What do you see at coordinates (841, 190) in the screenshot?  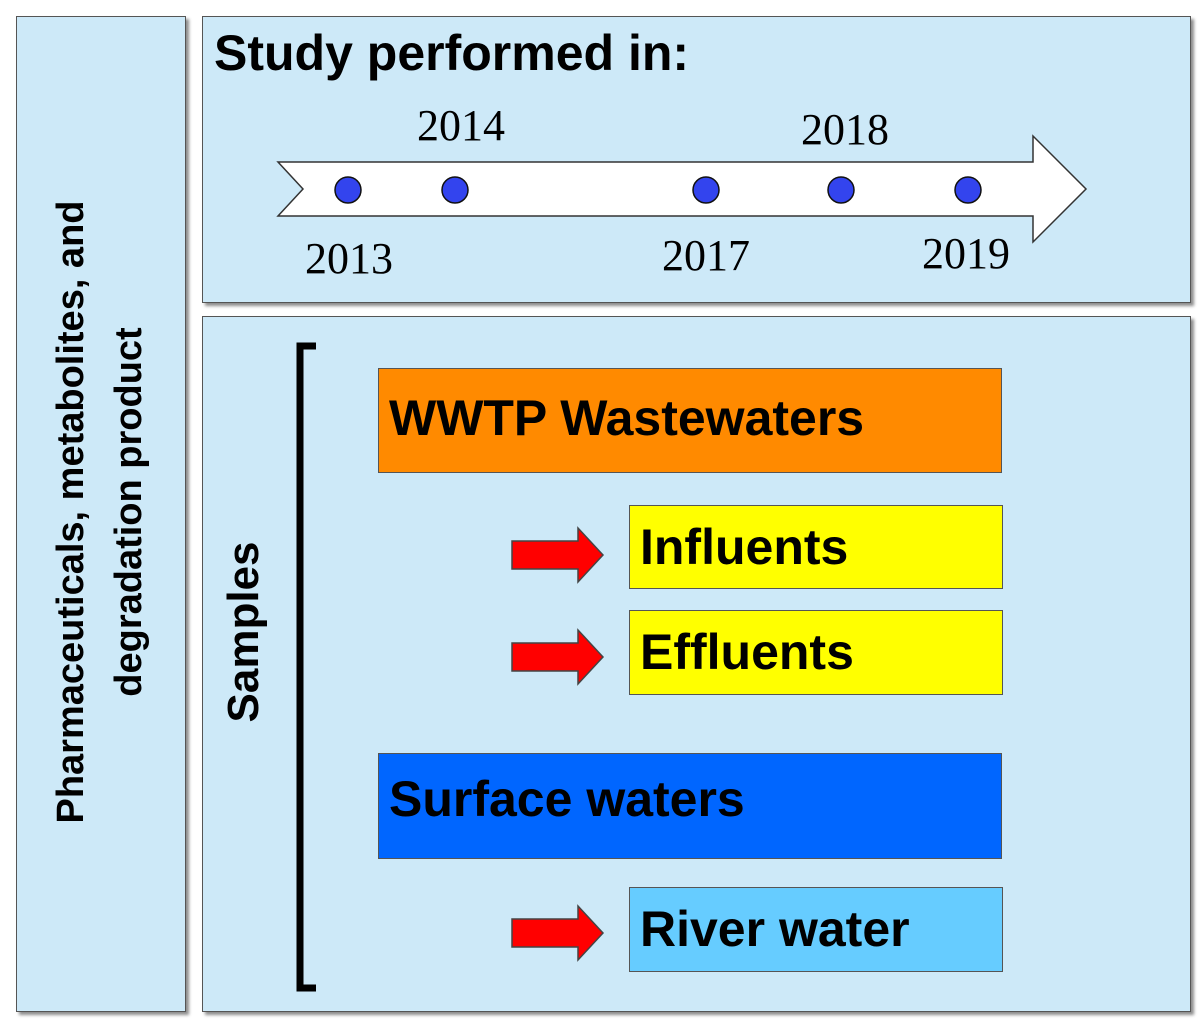 I see `timeline-dot-2018` at bounding box center [841, 190].